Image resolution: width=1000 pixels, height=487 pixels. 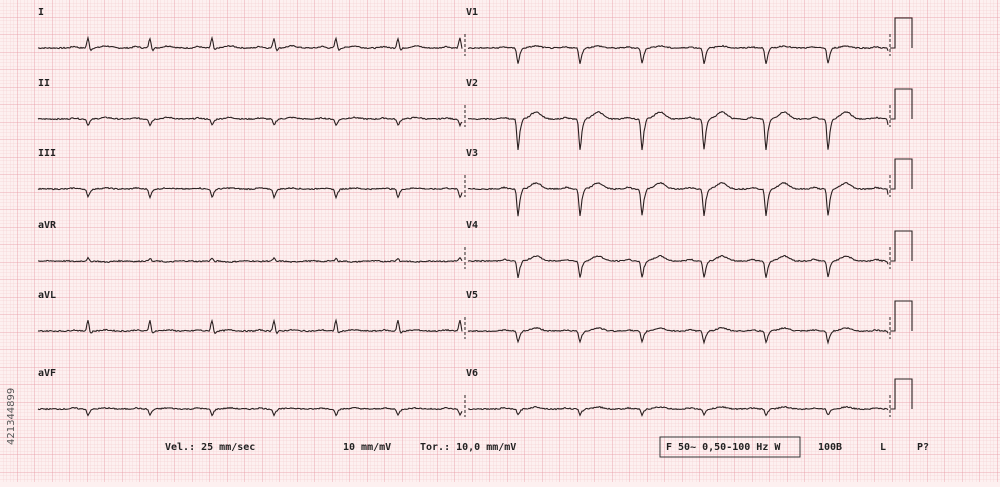 I want to click on gain: 10 mm/mV, so click(x=367, y=447).